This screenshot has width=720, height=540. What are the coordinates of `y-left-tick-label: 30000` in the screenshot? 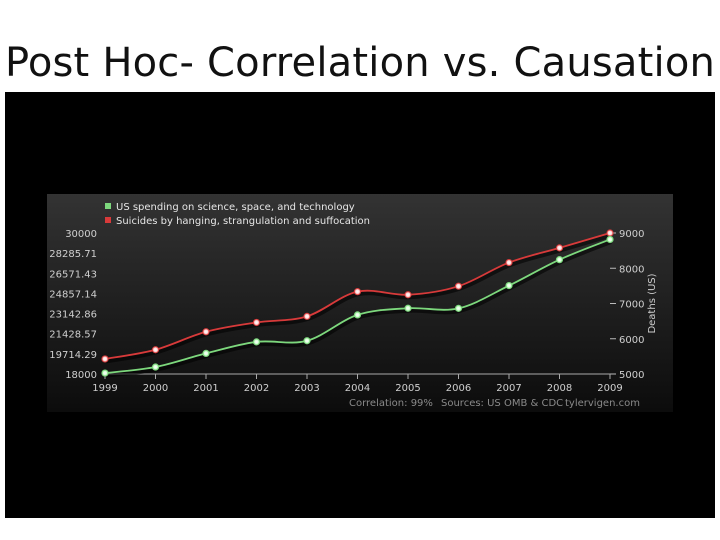 It's located at (81, 234).